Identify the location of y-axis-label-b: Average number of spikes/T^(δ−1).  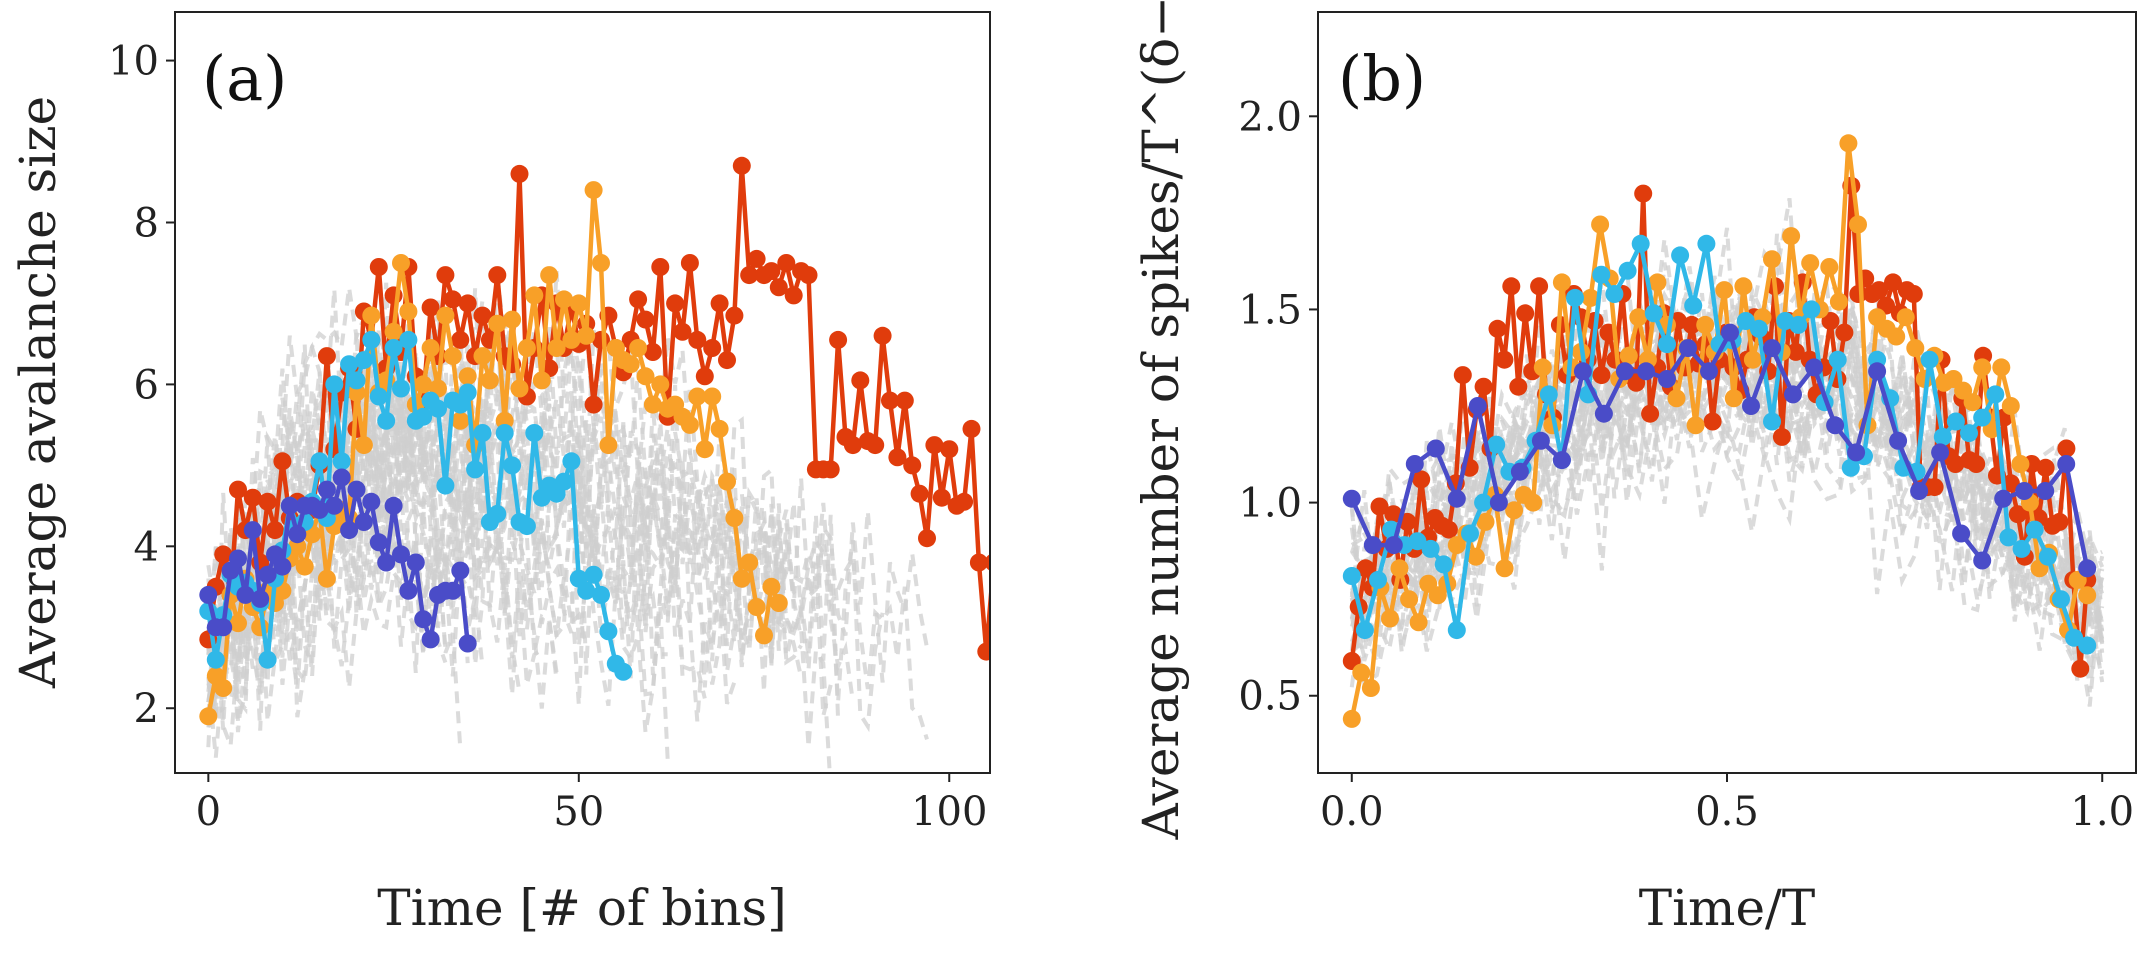
(1161, 420).